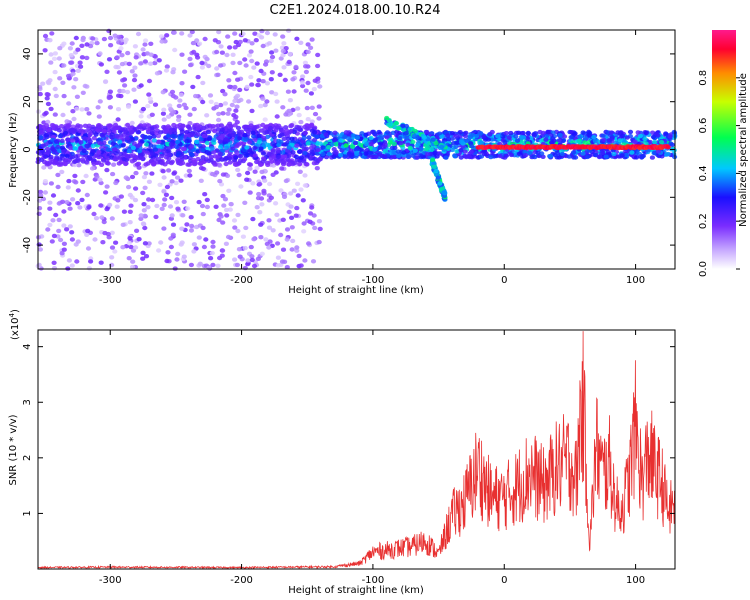 This screenshot has width=750, height=600. Describe the element at coordinates (110, 580) in the screenshot. I see `snr-x-tick-label: -300` at that location.